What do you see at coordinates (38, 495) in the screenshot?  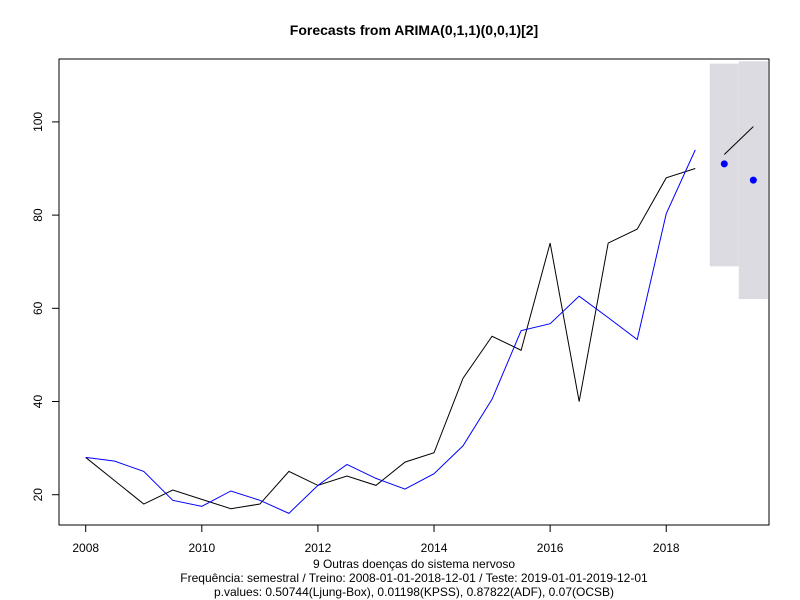 I see `y-tick-label-20: 20` at bounding box center [38, 495].